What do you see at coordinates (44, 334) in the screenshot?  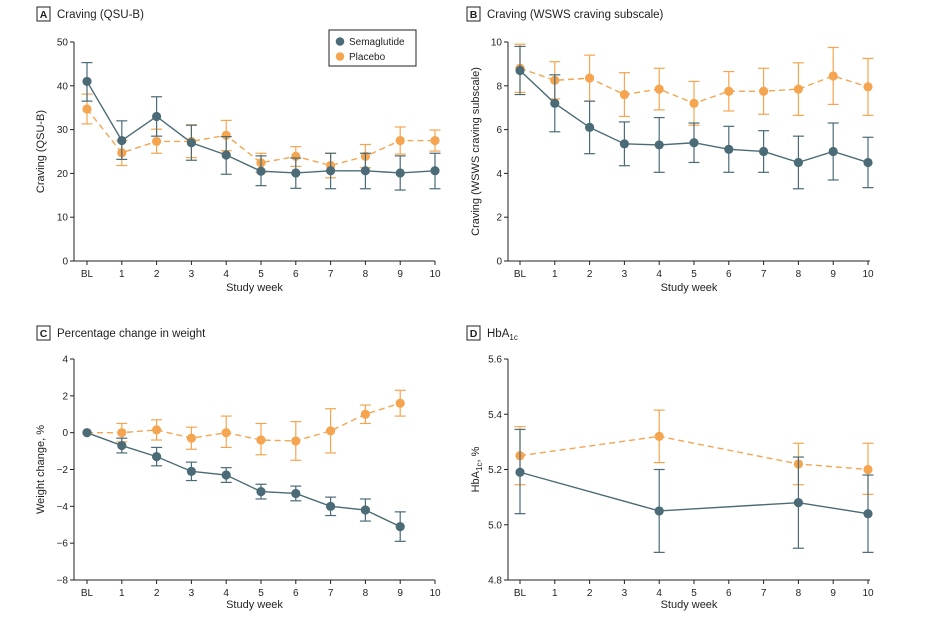 I see `panel-letter: C` at bounding box center [44, 334].